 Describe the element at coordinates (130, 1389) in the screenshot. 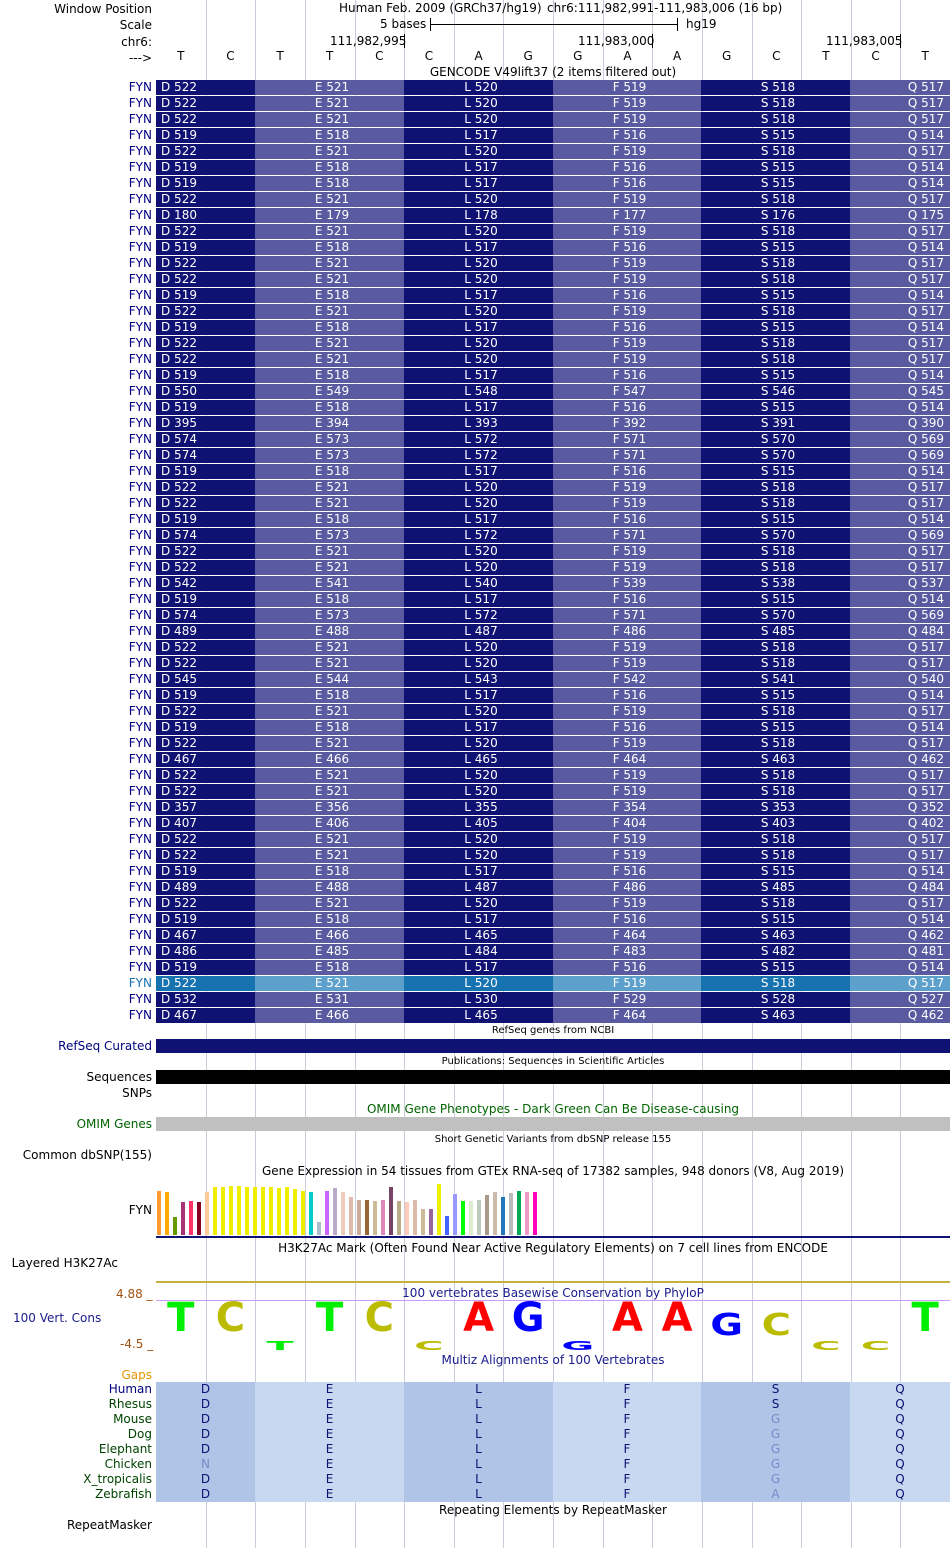

I see `species-label: Human` at that location.